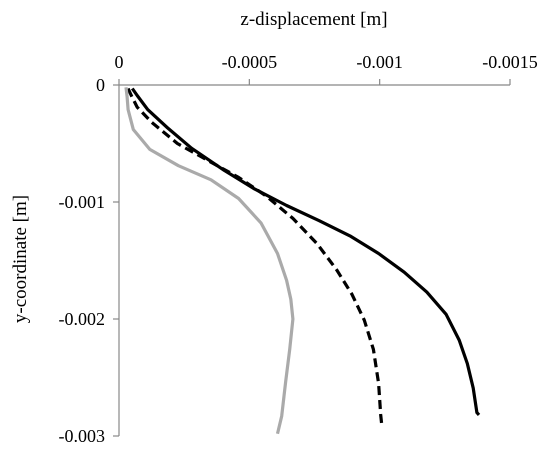 The height and width of the screenshot is (449, 550). I want to click on y-tick-label: 0, so click(100, 85).